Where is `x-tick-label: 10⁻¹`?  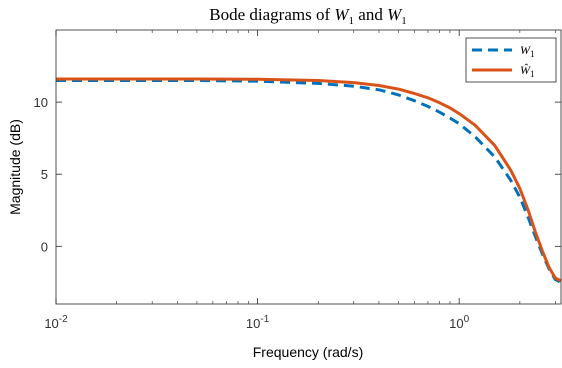 x-tick-label: 10⁻¹ is located at coordinates (258, 322).